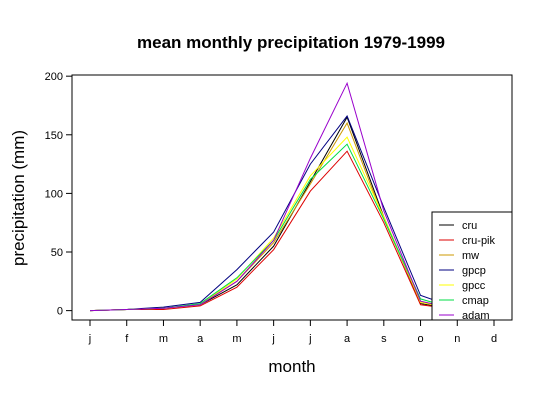 The height and width of the screenshot is (417, 550). What do you see at coordinates (474, 271) in the screenshot?
I see `legend-label: gpcp` at bounding box center [474, 271].